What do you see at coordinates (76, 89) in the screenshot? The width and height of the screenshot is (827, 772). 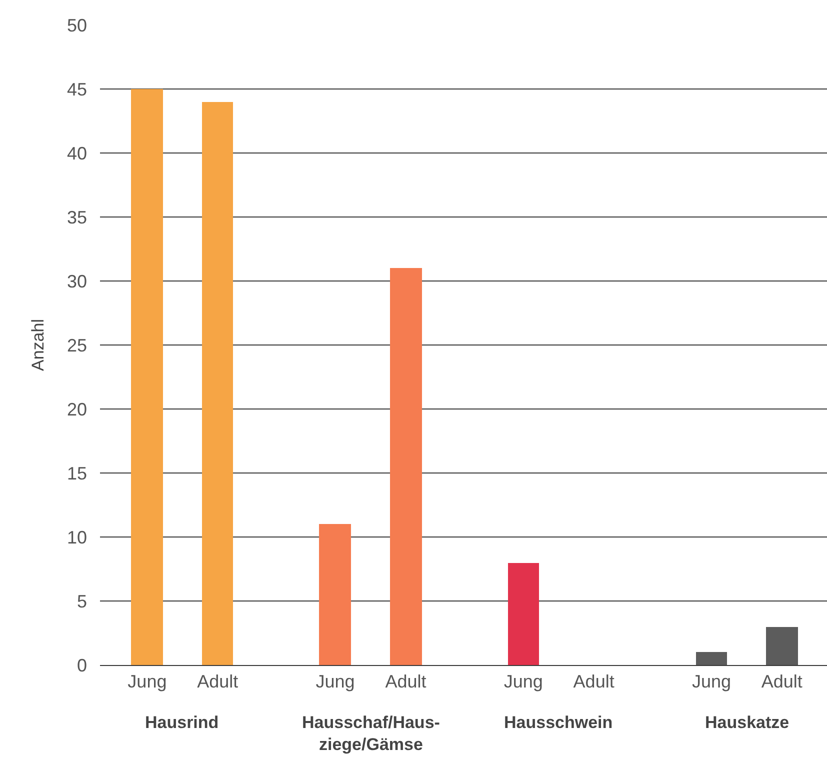 I see `y-tick-label: 45` at bounding box center [76, 89].